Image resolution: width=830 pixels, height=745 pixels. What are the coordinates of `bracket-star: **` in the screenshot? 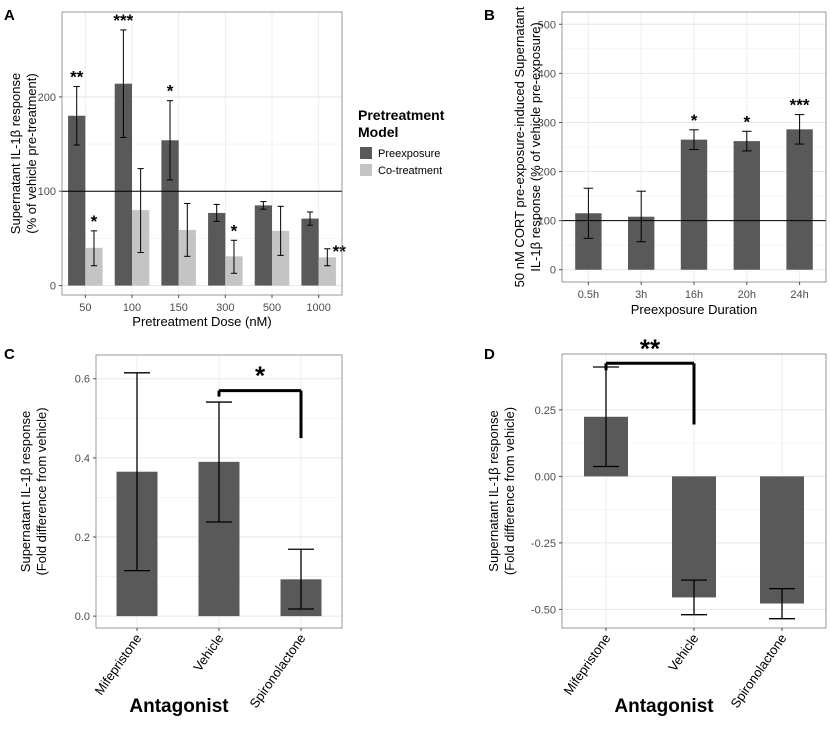 It's located at (650, 348).